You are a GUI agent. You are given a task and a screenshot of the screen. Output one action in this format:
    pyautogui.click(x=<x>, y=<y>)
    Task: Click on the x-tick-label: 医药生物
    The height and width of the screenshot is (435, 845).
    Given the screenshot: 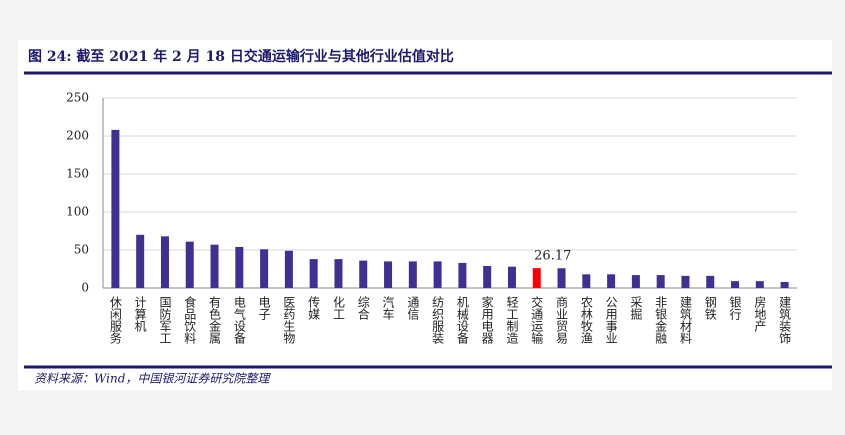 What is the action you would take?
    pyautogui.click(x=289, y=320)
    